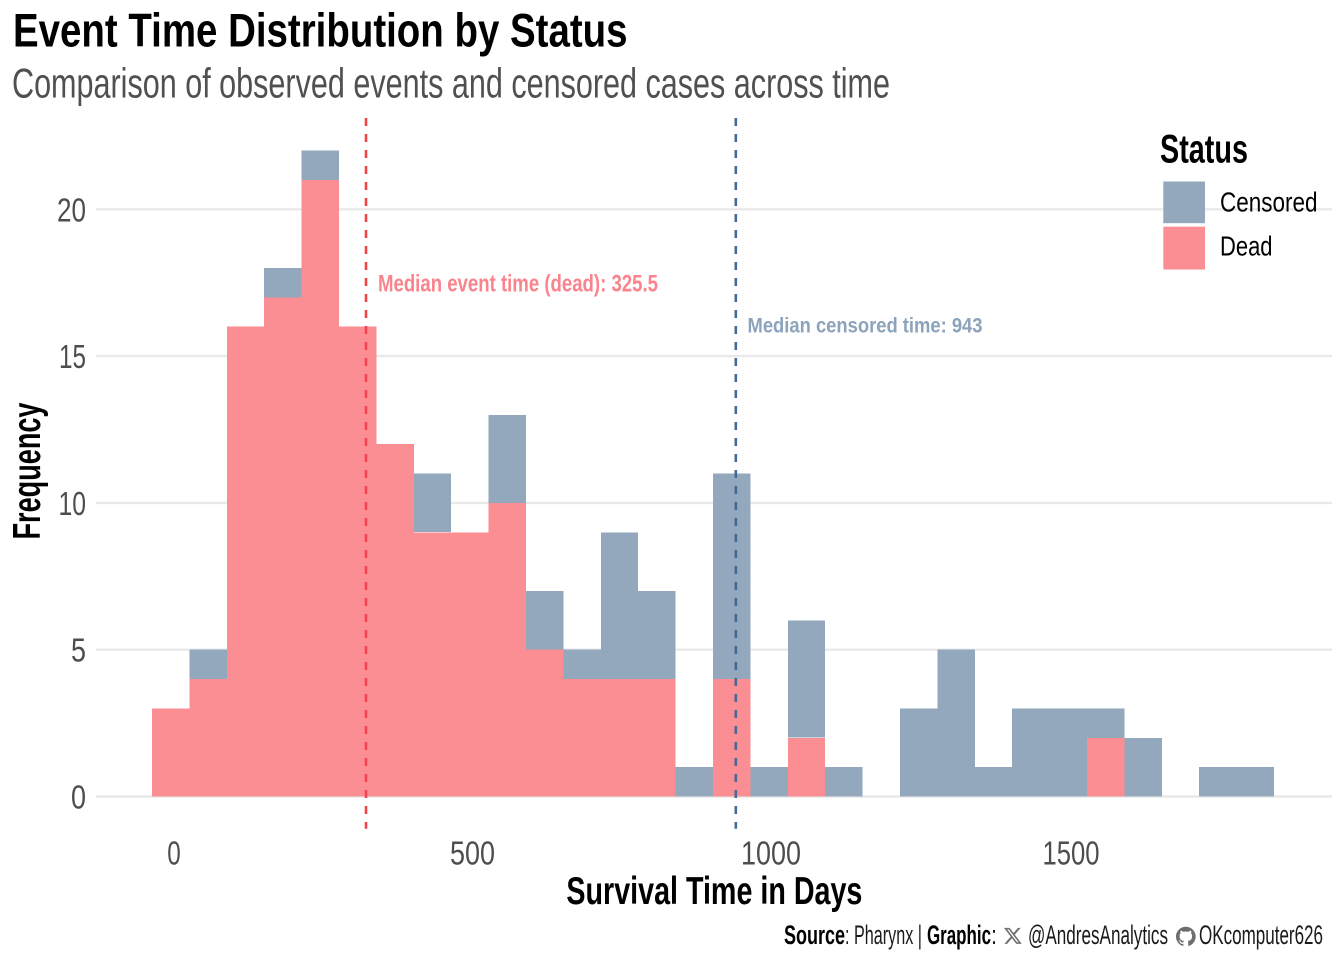 The height and width of the screenshot is (960, 1344). Describe the element at coordinates (1071, 853) in the screenshot. I see `svg-text: 1500` at that location.